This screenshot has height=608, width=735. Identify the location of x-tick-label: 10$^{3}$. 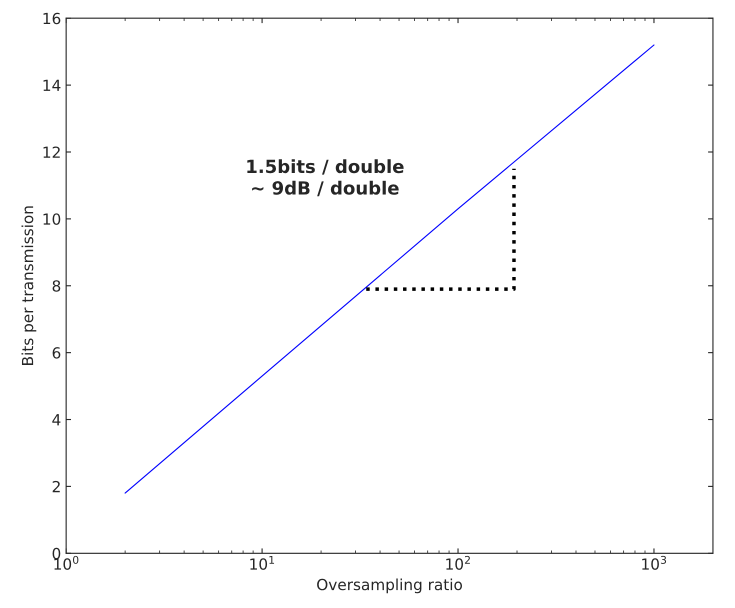
(654, 563).